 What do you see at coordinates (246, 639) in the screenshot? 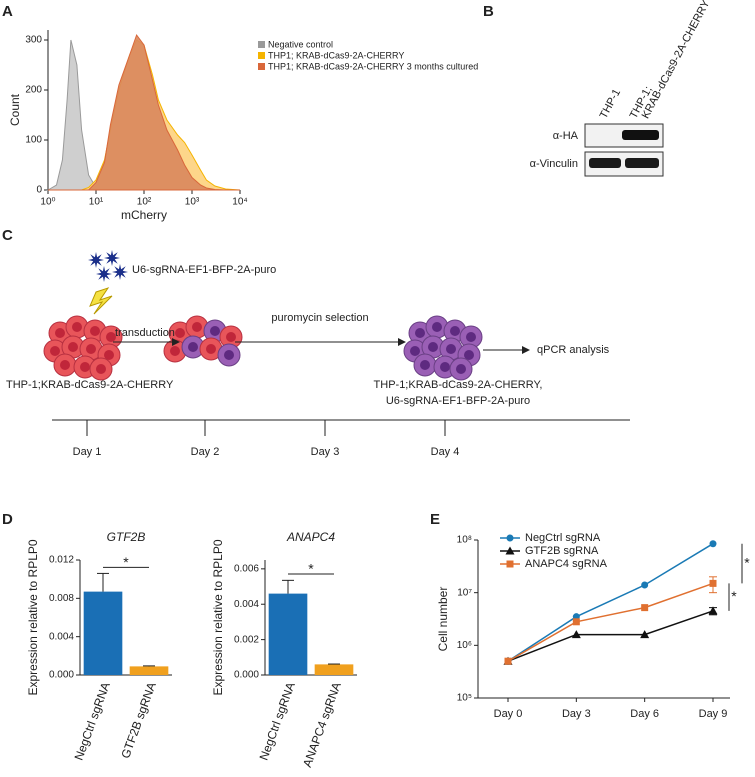
I see `y-tick-label: 0.002` at bounding box center [246, 639].